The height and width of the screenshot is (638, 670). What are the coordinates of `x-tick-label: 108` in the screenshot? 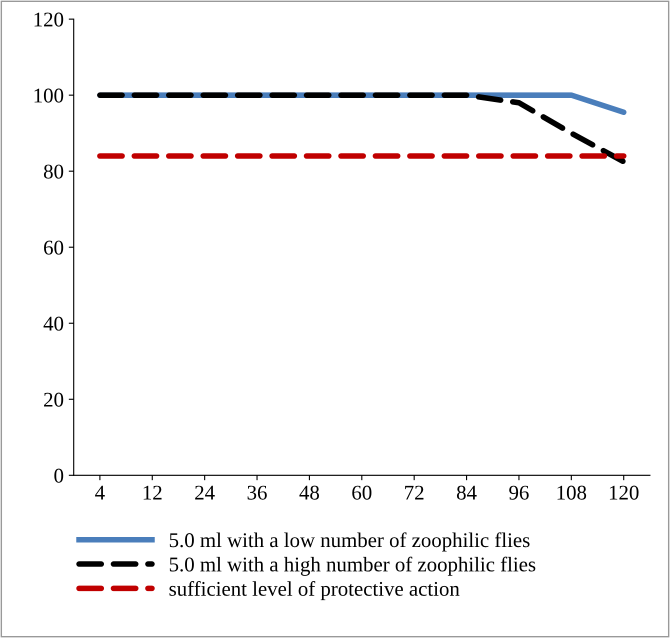 It's located at (572, 493).